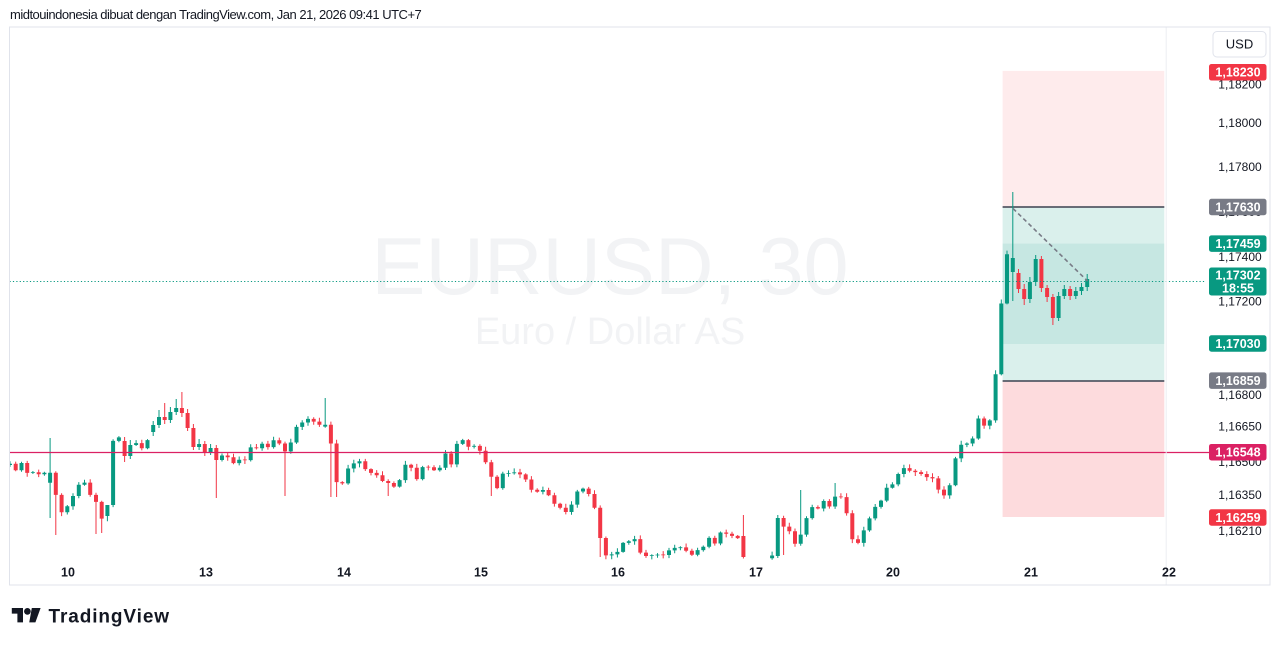 The image size is (1281, 646). Describe the element at coordinates (1237, 381) in the screenshot. I see `svg-text: 1,16859` at that location.